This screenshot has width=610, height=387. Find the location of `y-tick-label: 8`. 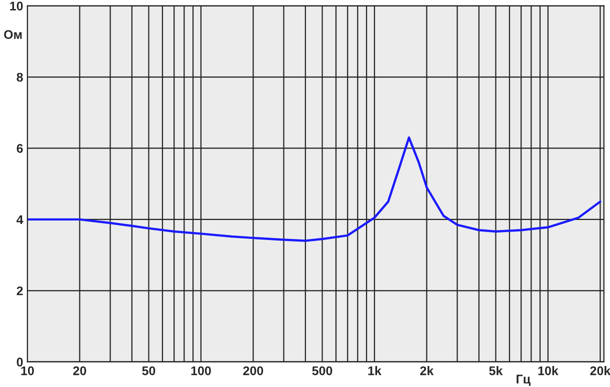

y-tick-label: 8 is located at coordinates (19, 77).